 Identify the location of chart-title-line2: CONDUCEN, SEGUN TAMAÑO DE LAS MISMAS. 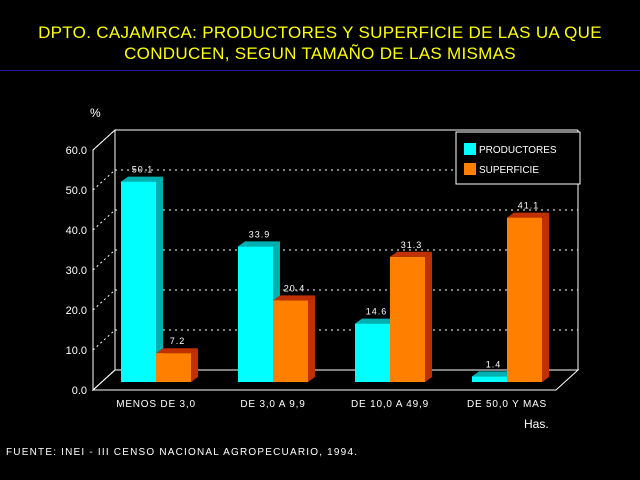
(320, 53).